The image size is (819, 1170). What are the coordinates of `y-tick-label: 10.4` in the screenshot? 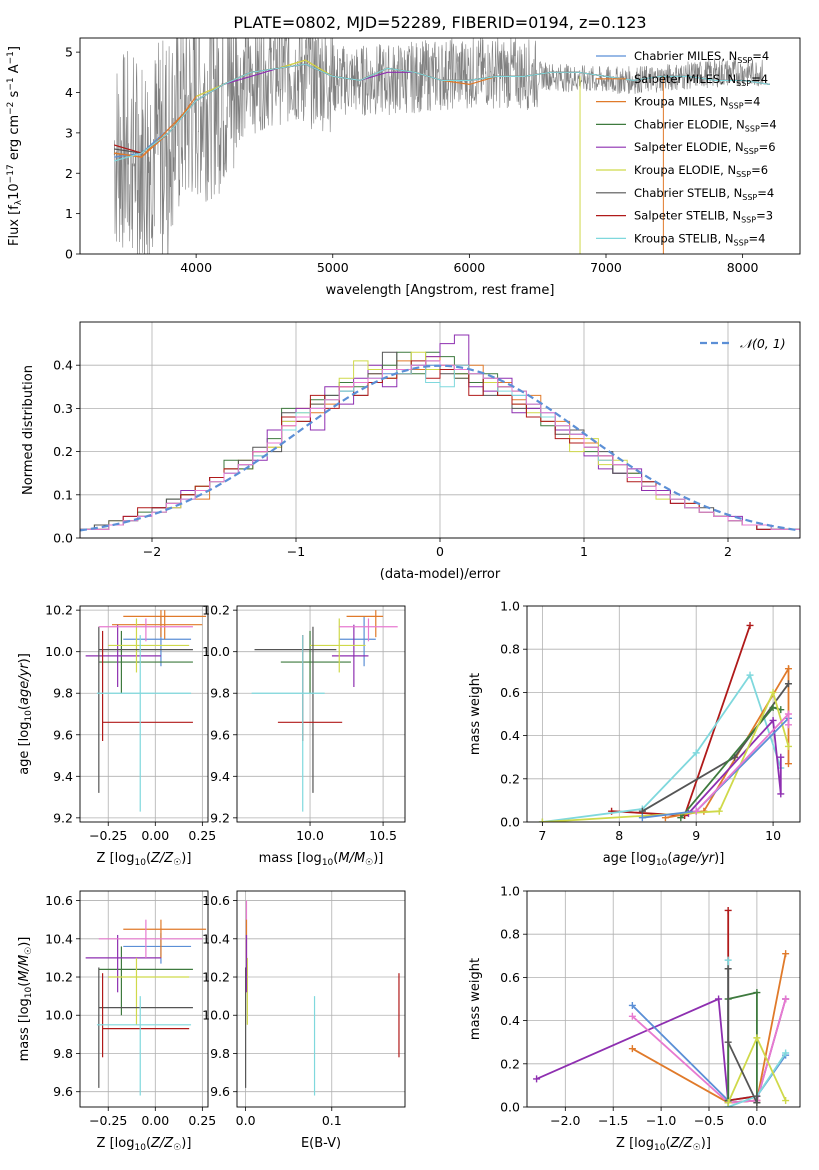 It's located at (59, 938).